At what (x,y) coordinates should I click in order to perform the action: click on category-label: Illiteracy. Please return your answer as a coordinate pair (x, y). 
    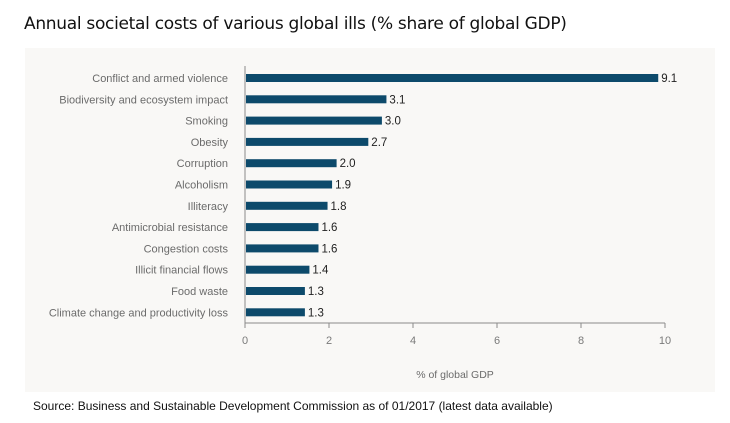
    Looking at the image, I should click on (208, 207).